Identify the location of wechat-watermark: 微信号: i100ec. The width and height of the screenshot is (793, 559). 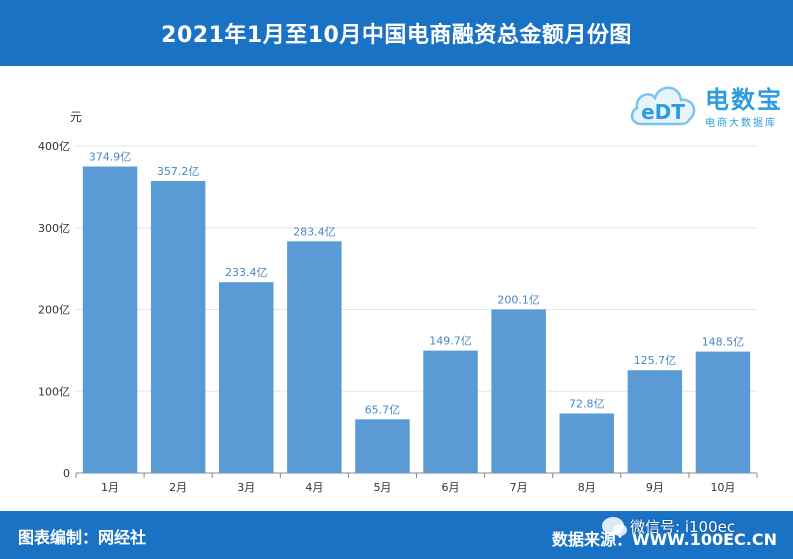
(668, 526).